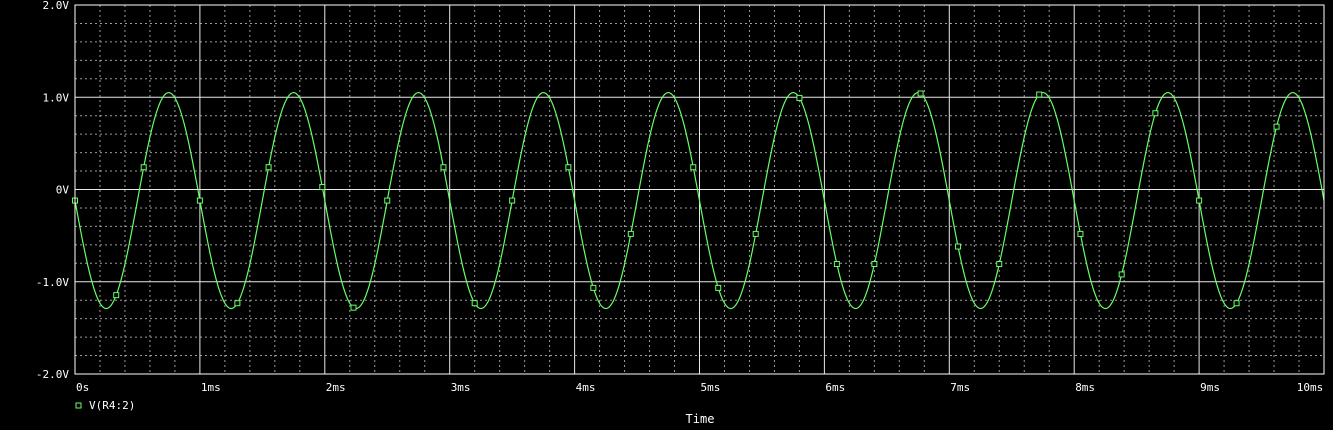 The height and width of the screenshot is (430, 1333). What do you see at coordinates (336, 387) in the screenshot?
I see `x-tick-label: 2ms` at bounding box center [336, 387].